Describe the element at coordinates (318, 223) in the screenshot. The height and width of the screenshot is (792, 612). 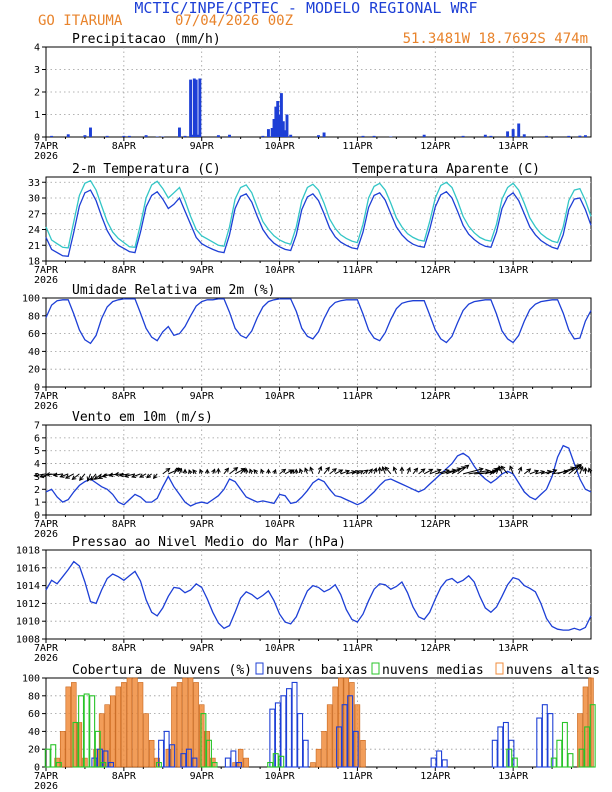
I see `series-line-temperature` at that location.